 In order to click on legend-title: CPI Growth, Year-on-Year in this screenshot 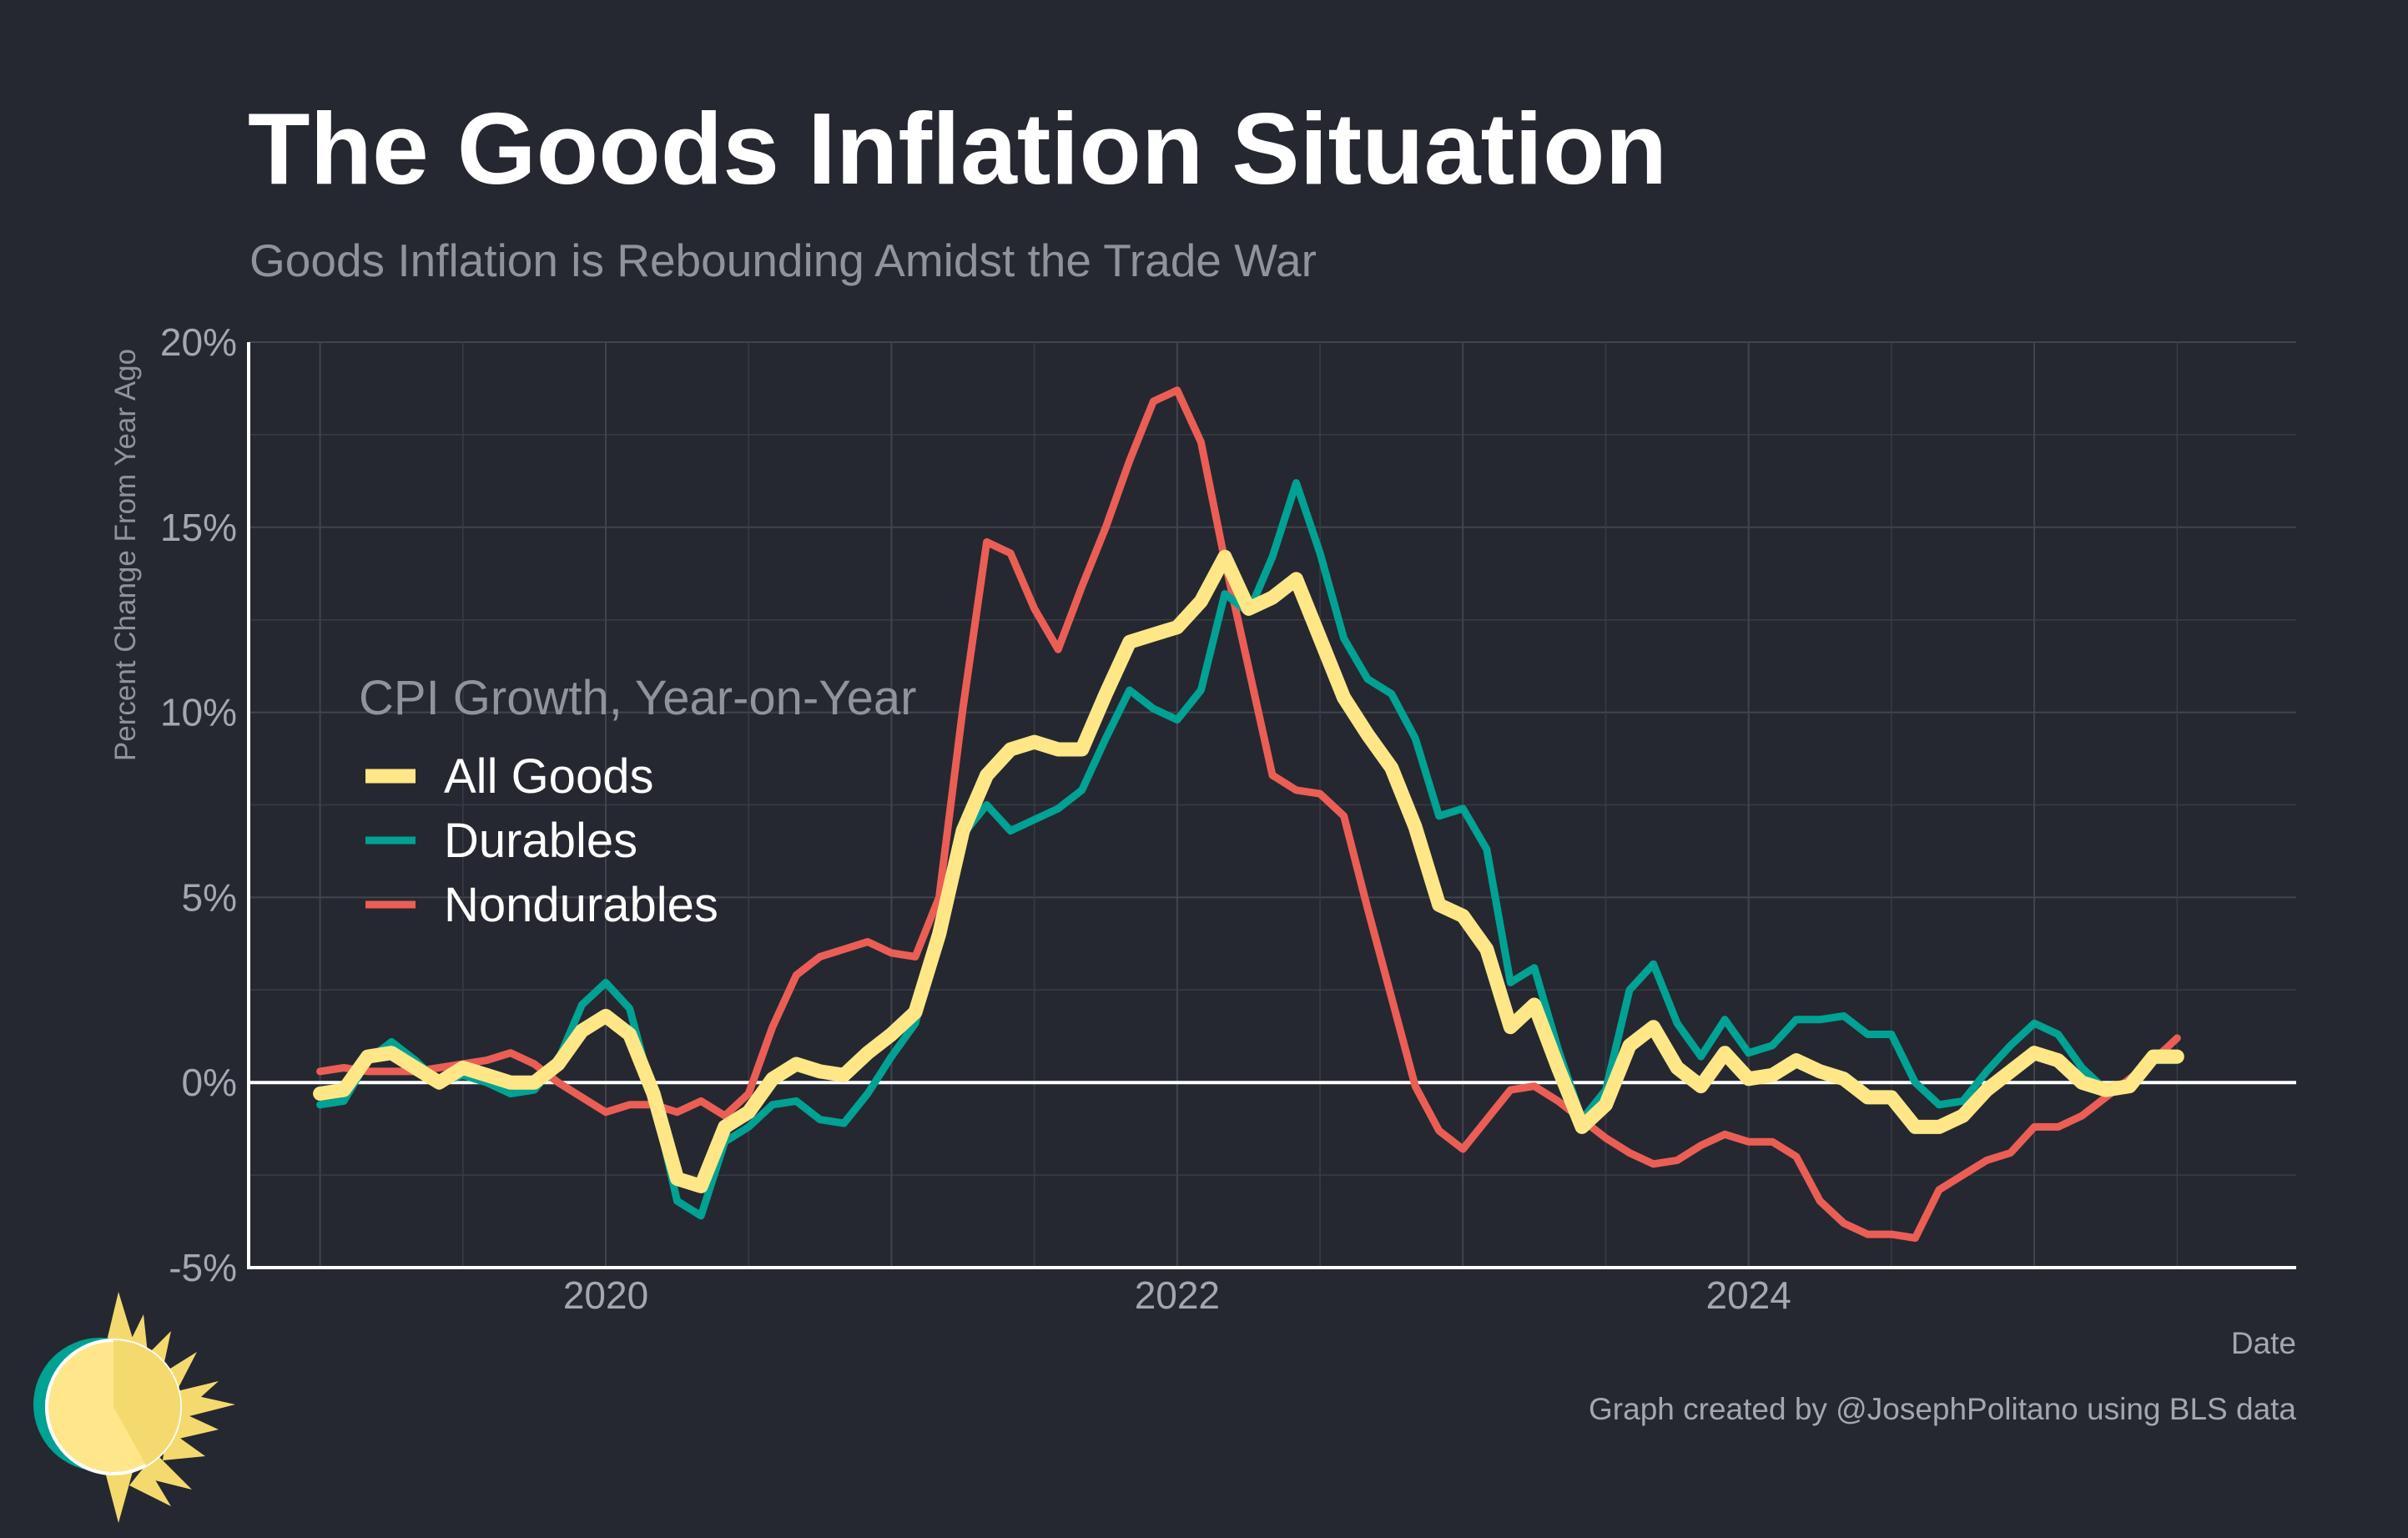, I will do `click(637, 698)`.